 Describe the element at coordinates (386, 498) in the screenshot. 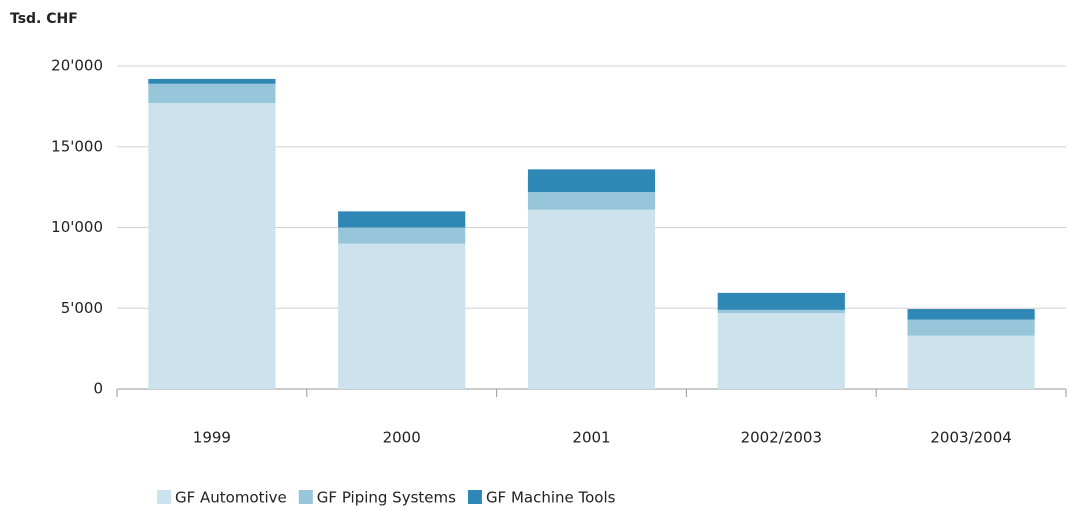

I see `legend-label: GF Piping Systems` at that location.